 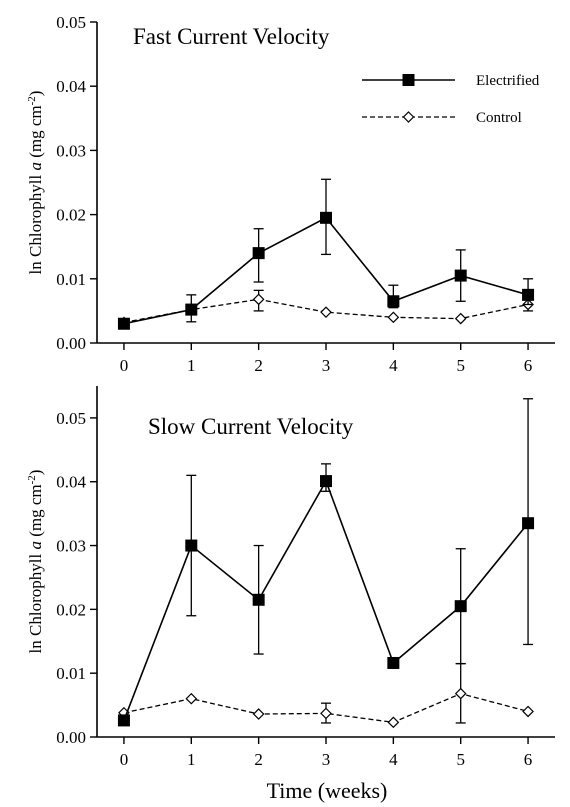 I want to click on panel-title: Fast Current Velocity, so click(x=231, y=36).